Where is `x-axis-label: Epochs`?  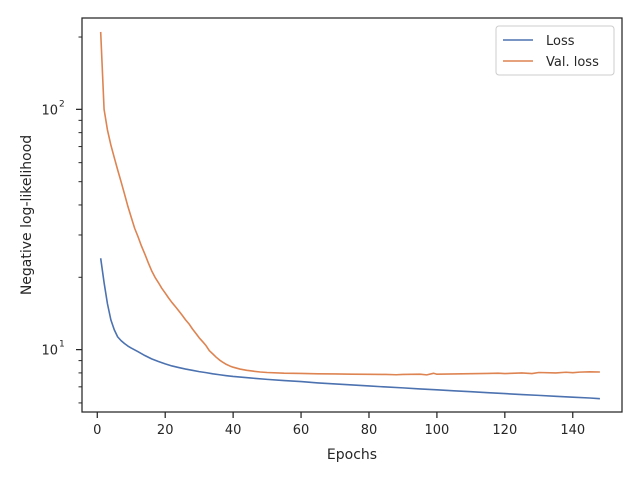 x-axis-label: Epochs is located at coordinates (352, 455).